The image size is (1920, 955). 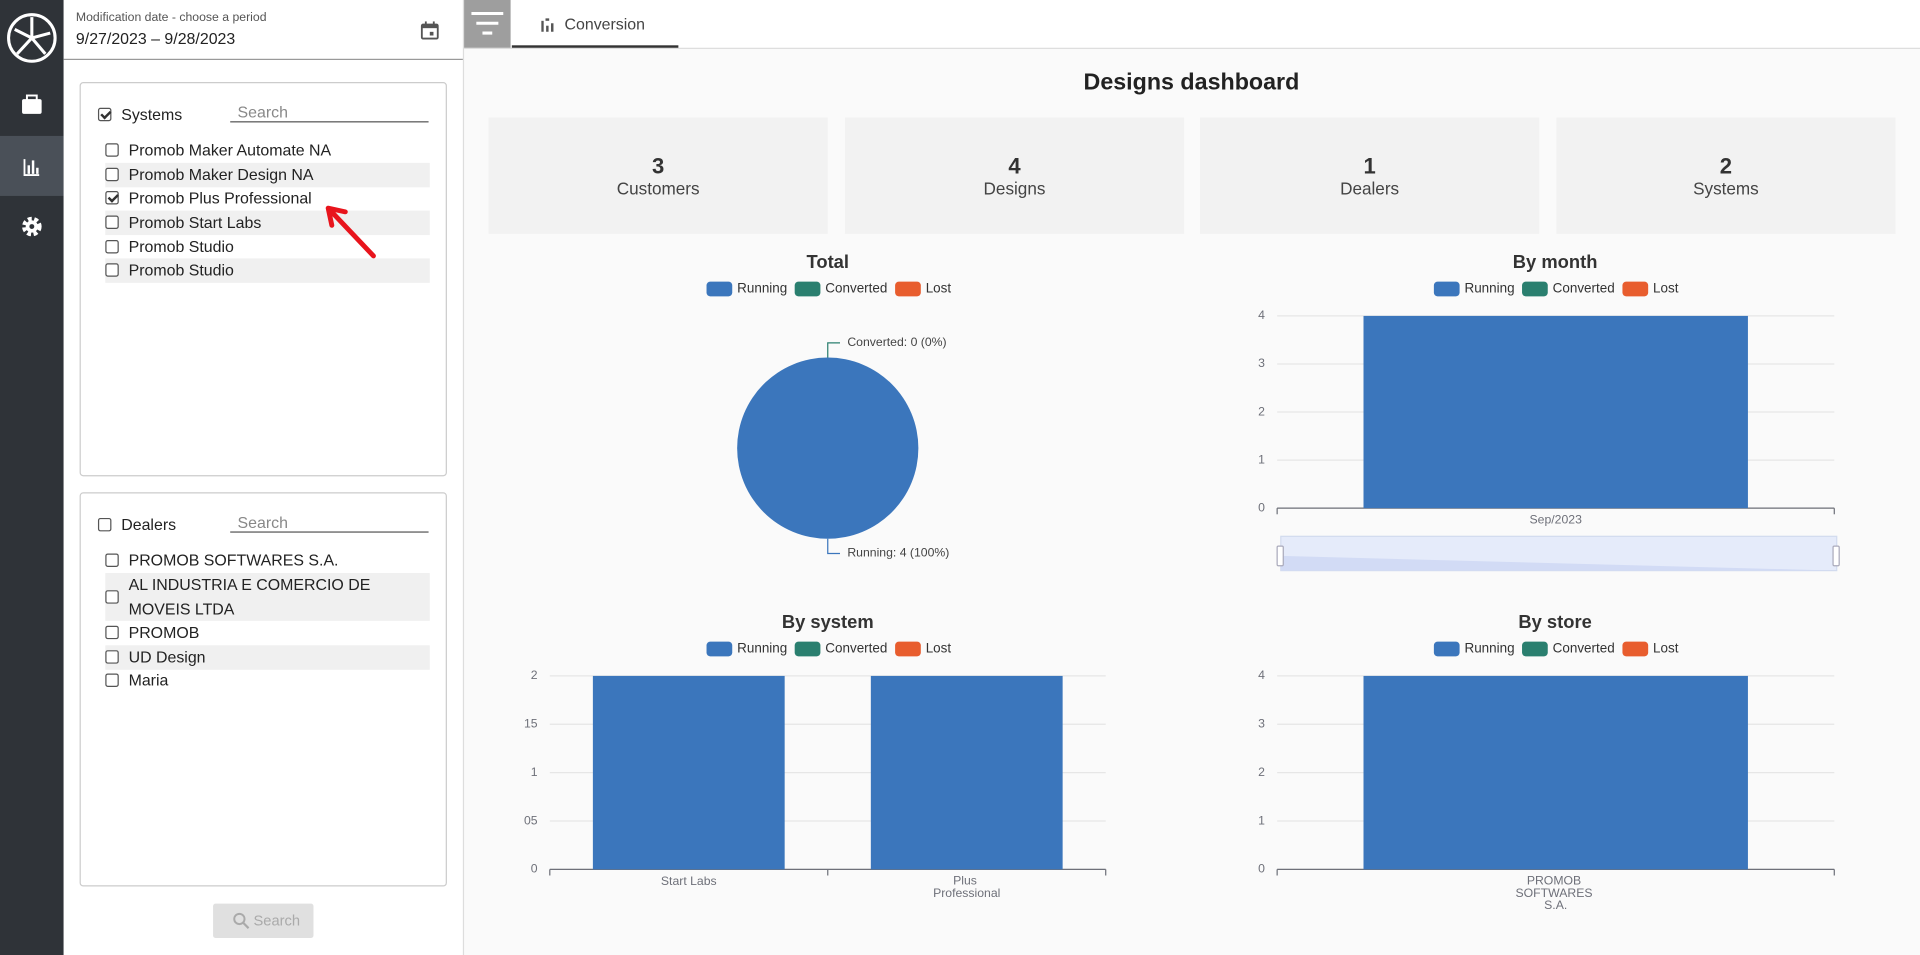 I want to click on group-label: Systems, so click(x=152, y=114).